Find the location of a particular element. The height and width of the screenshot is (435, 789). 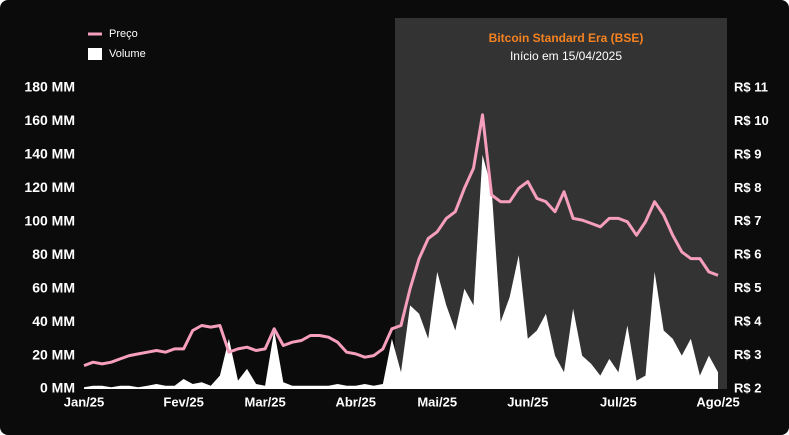

x-tick-label: Jun/25 is located at coordinates (527, 401).